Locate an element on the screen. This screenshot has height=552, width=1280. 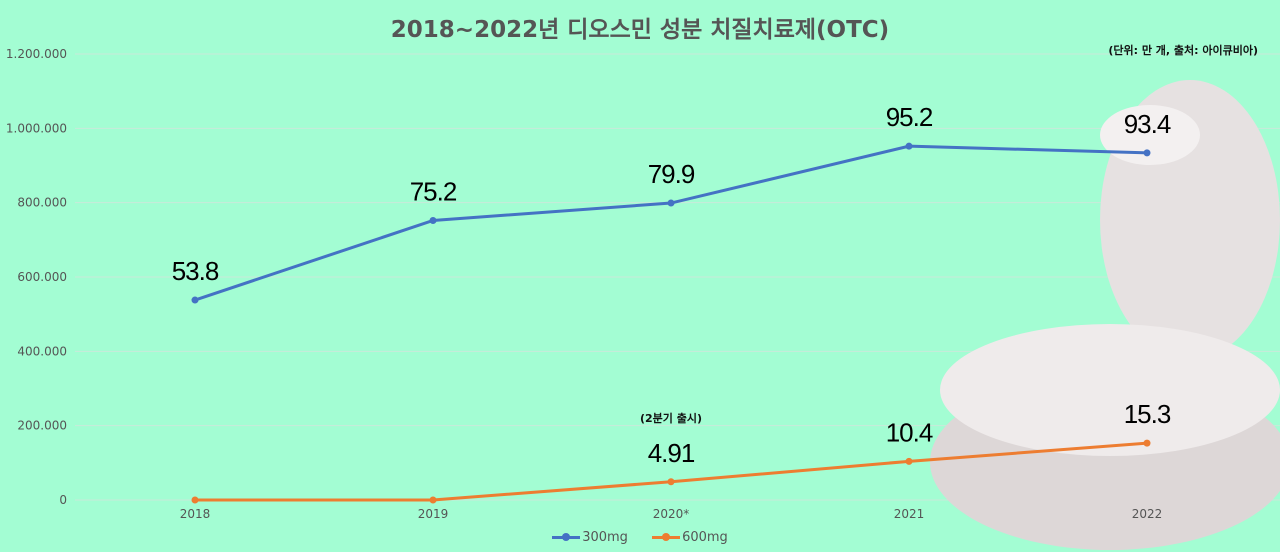
x-tick-label: 2019 is located at coordinates (433, 514).